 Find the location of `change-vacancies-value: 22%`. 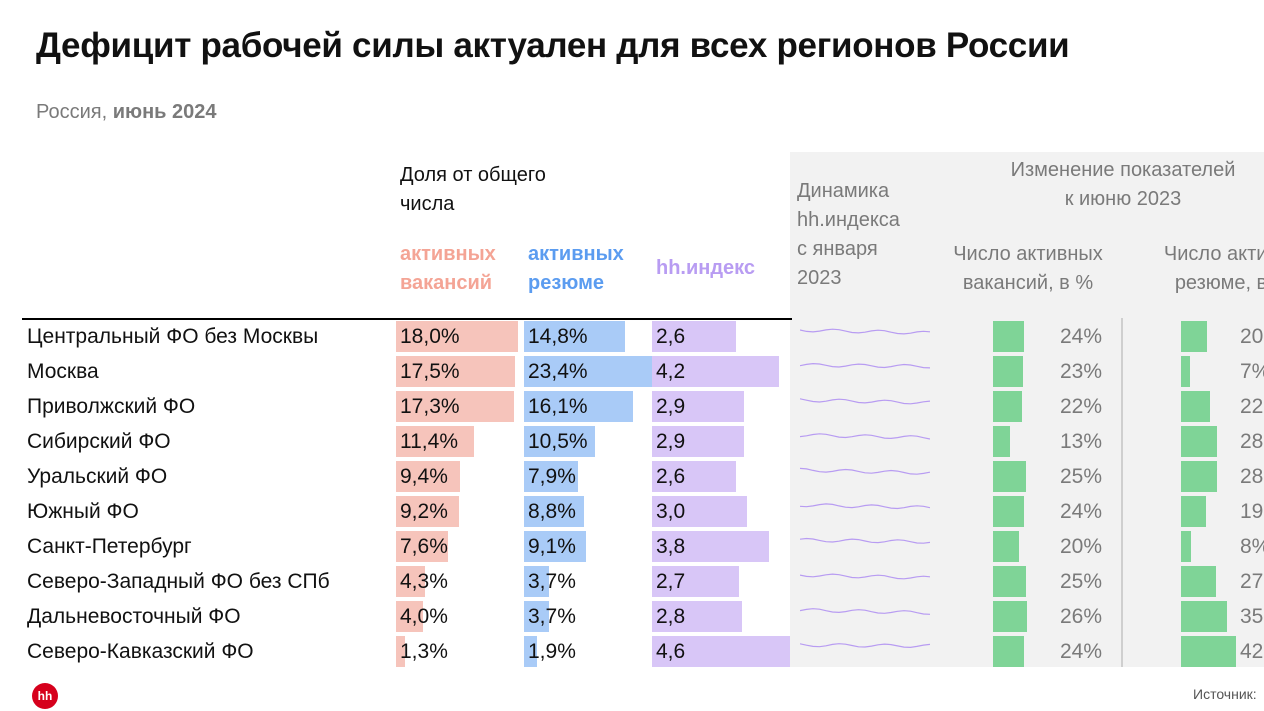

change-vacancies-value: 22% is located at coordinates (1080, 406).